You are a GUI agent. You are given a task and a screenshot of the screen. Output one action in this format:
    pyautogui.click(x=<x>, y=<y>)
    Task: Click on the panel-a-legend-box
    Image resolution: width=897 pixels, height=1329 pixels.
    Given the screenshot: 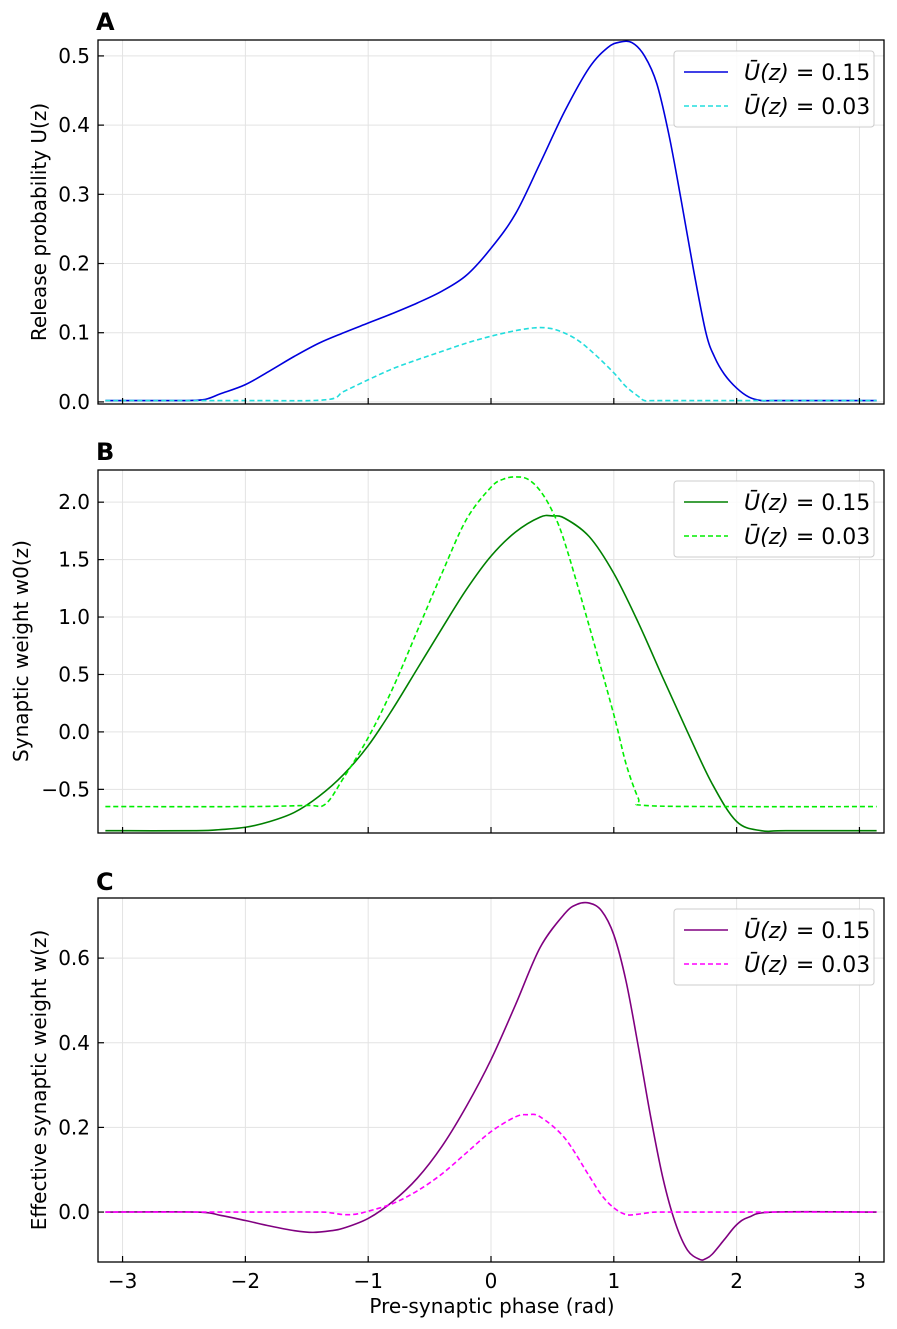 What is the action you would take?
    pyautogui.click(x=774, y=89)
    